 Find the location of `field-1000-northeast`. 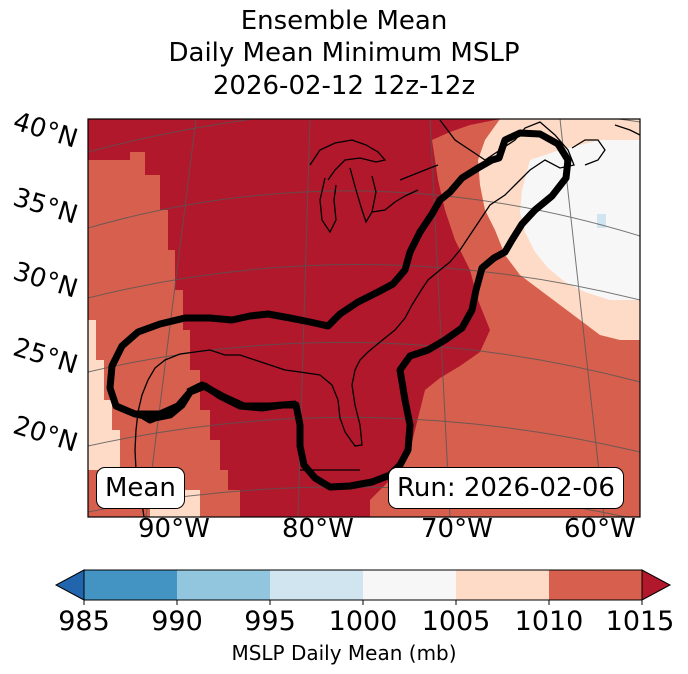

field-1000-northeast is located at coordinates (580, 220).